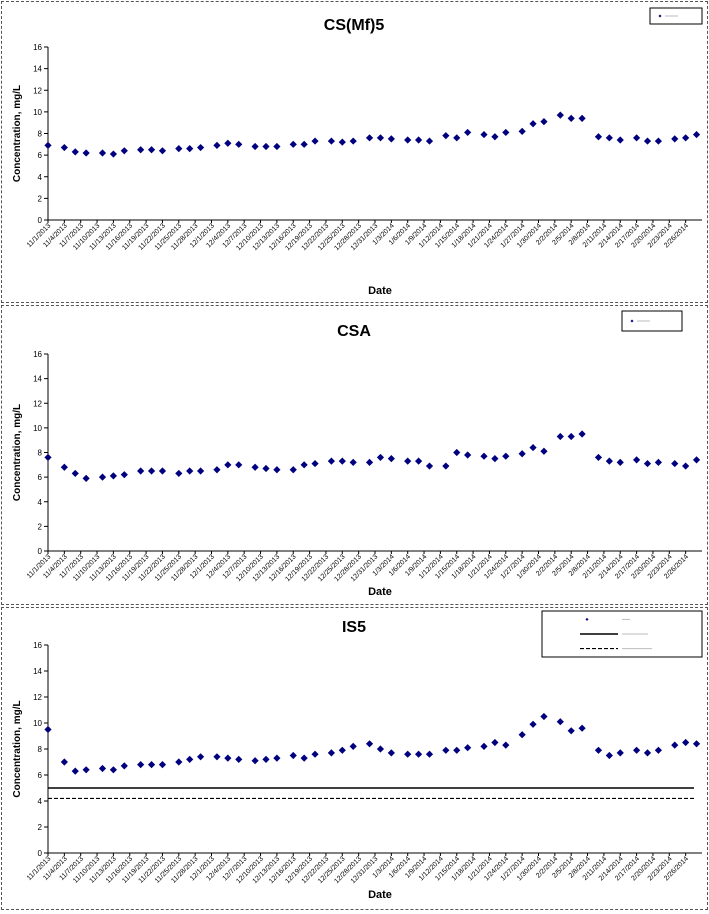  Describe the element at coordinates (354, 627) in the screenshot. I see `chart-title: IS5` at that location.